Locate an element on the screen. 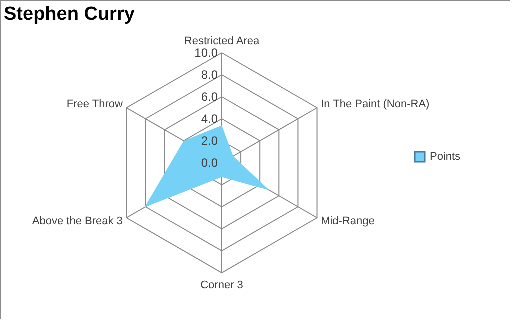 This screenshot has height=321, width=512. y-tick-label: 10.0 is located at coordinates (206, 53).